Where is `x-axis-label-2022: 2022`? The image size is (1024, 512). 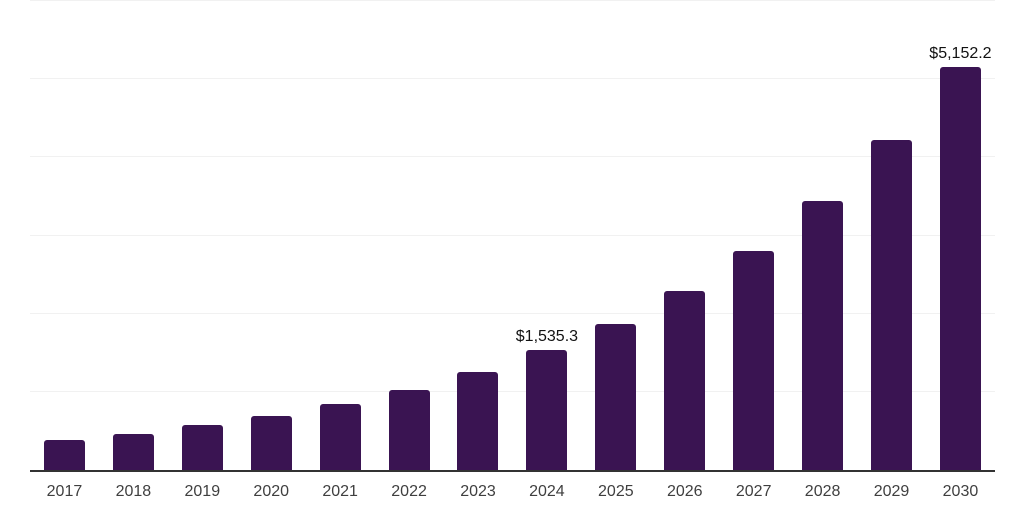
x-axis-label-2022: 2022 is located at coordinates (409, 491).